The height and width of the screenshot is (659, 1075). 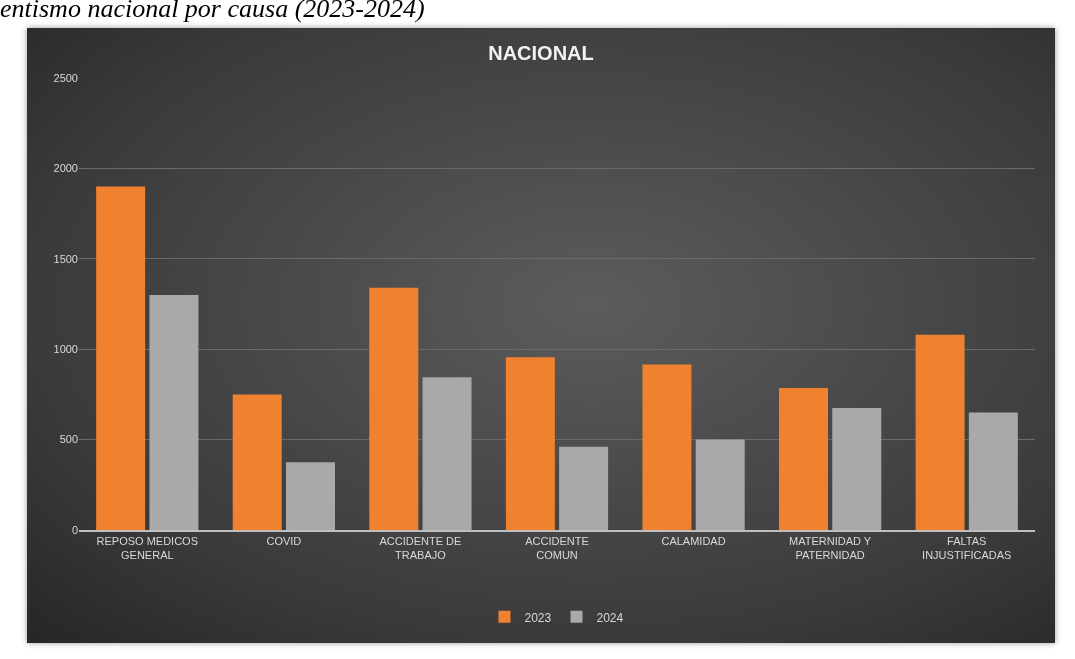 I want to click on y-tick-label: 1000, so click(x=65, y=349).